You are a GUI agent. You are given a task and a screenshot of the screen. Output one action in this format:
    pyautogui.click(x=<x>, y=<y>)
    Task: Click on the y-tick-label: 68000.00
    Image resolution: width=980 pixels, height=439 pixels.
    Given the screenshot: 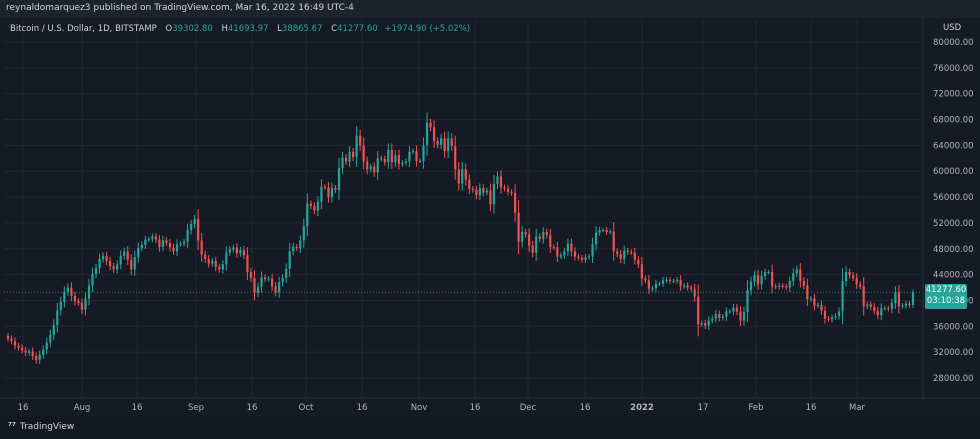 What is the action you would take?
    pyautogui.click(x=953, y=121)
    